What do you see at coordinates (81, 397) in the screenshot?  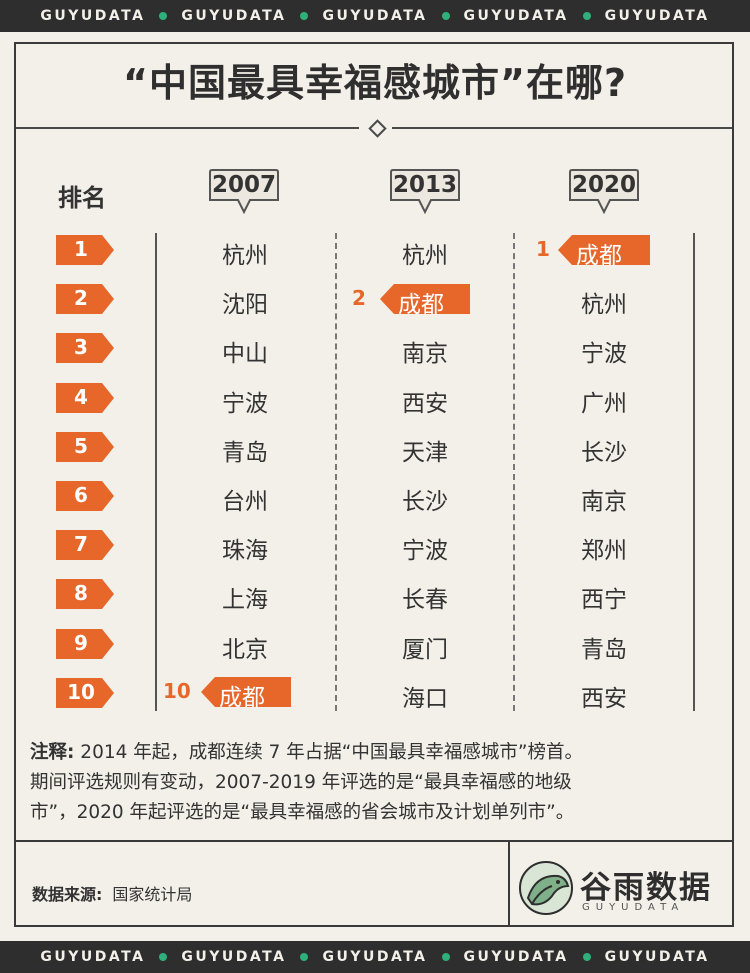 I see `rank-number: 4` at bounding box center [81, 397].